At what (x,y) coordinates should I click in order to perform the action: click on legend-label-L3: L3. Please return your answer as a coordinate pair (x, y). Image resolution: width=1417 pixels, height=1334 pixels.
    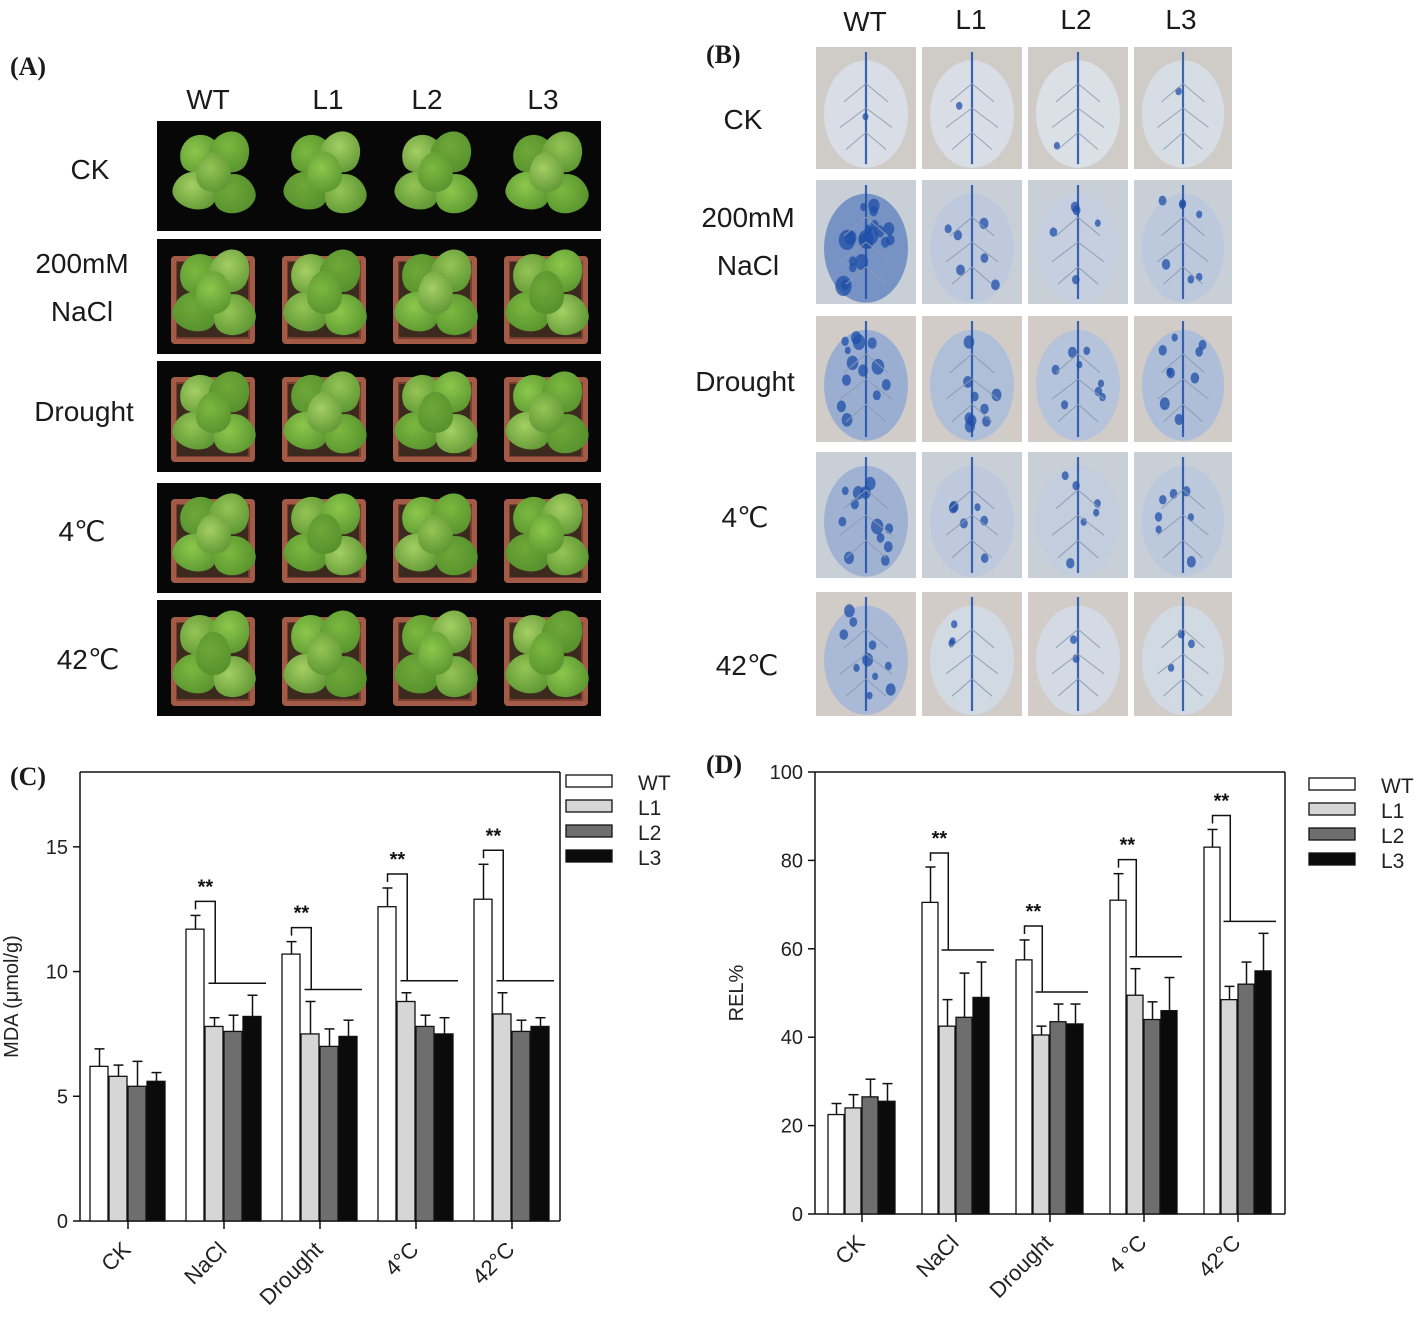
    Looking at the image, I should click on (1392, 861).